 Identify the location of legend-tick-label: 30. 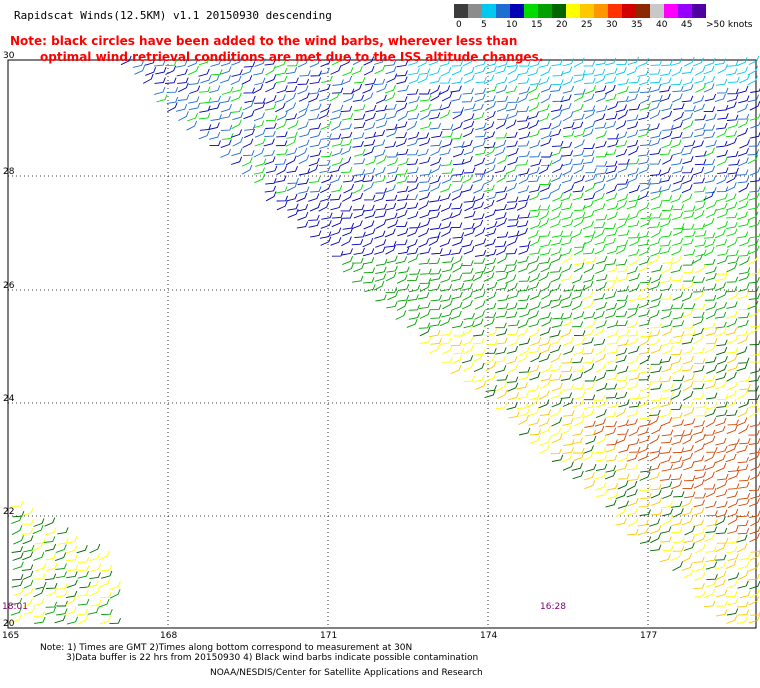
(612, 25).